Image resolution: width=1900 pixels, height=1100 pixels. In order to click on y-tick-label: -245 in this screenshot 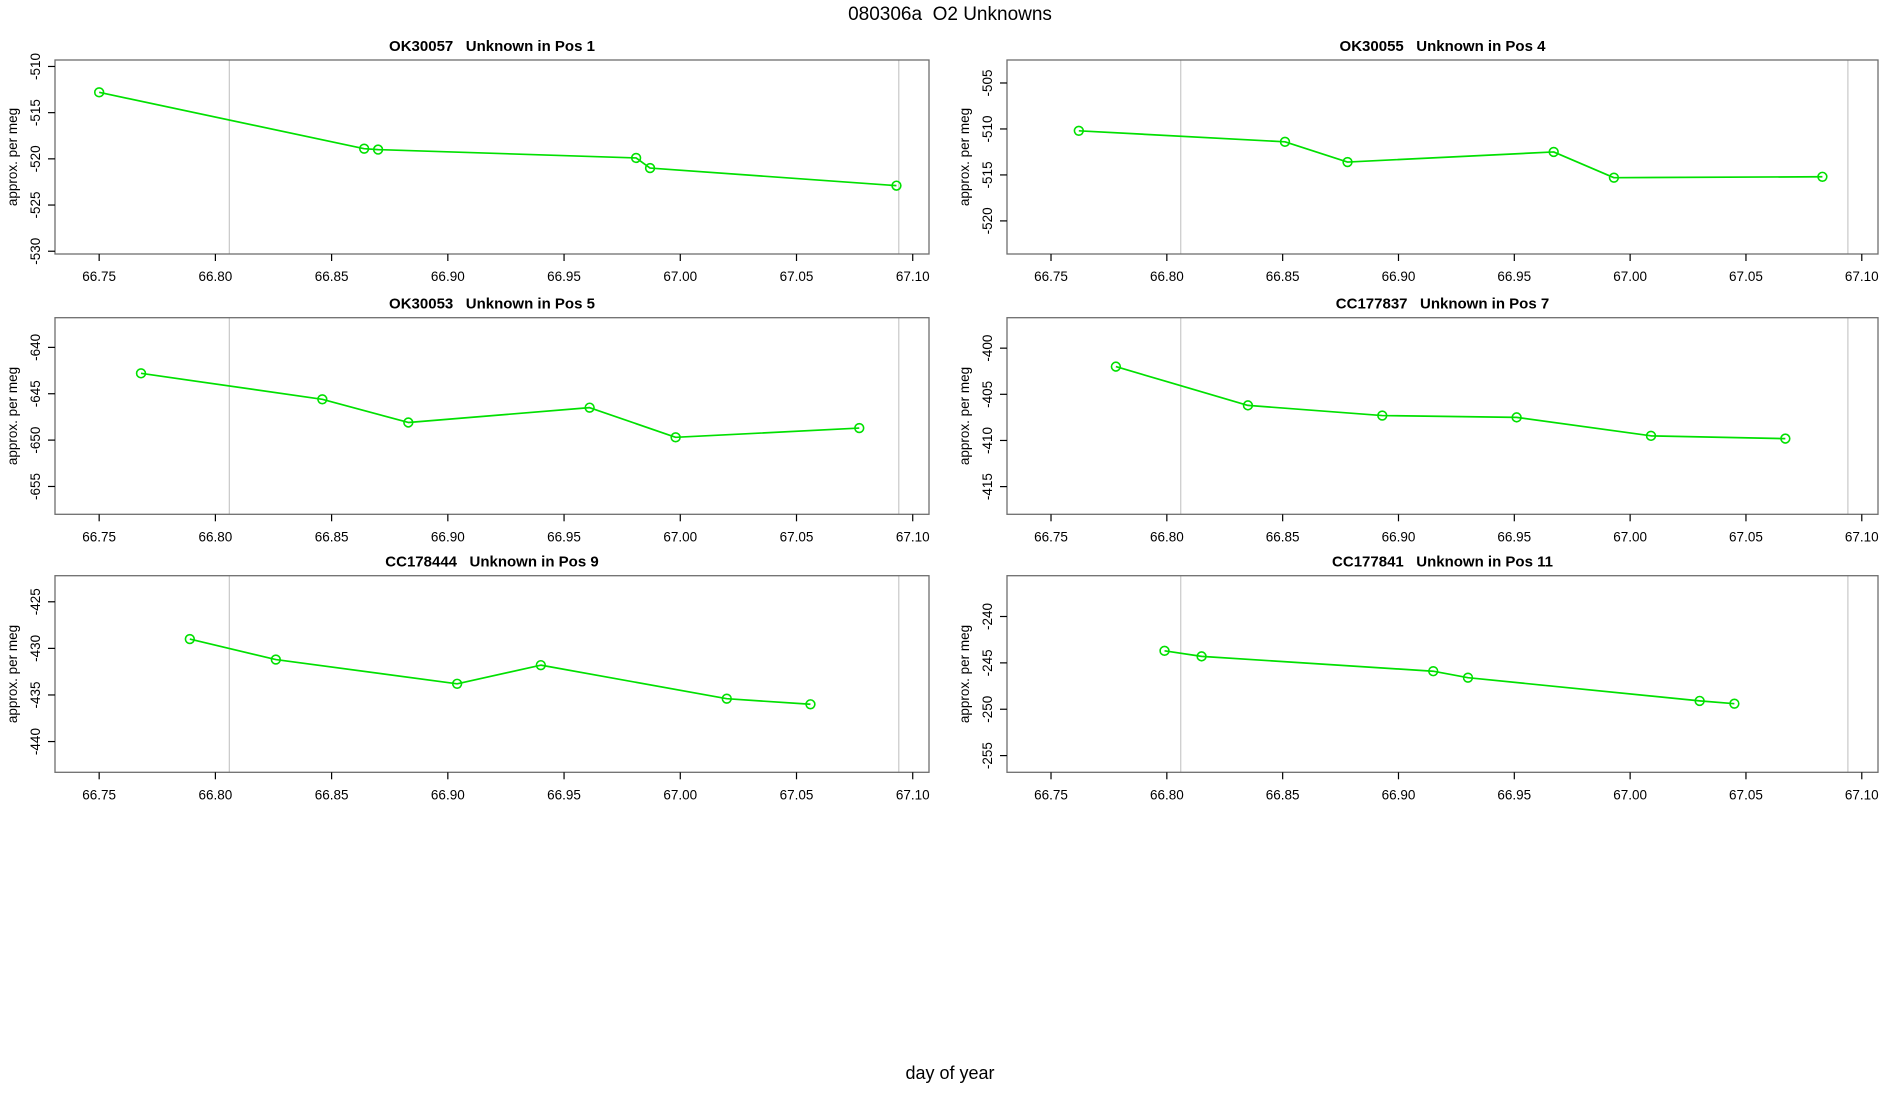, I will do `click(987, 662)`.